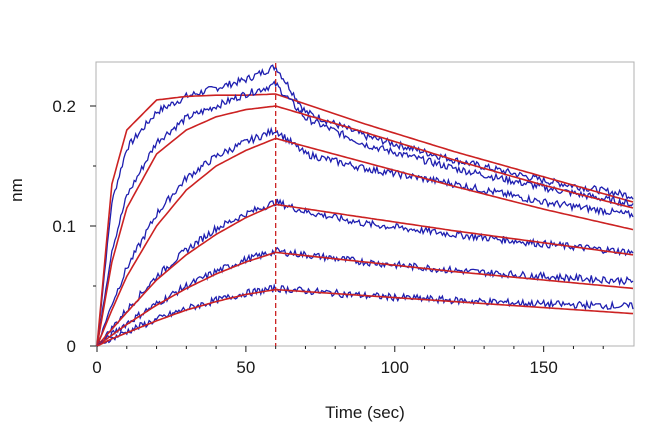 The image size is (650, 436). What do you see at coordinates (245, 367) in the screenshot?
I see `x-tick-label-50: 50` at bounding box center [245, 367].